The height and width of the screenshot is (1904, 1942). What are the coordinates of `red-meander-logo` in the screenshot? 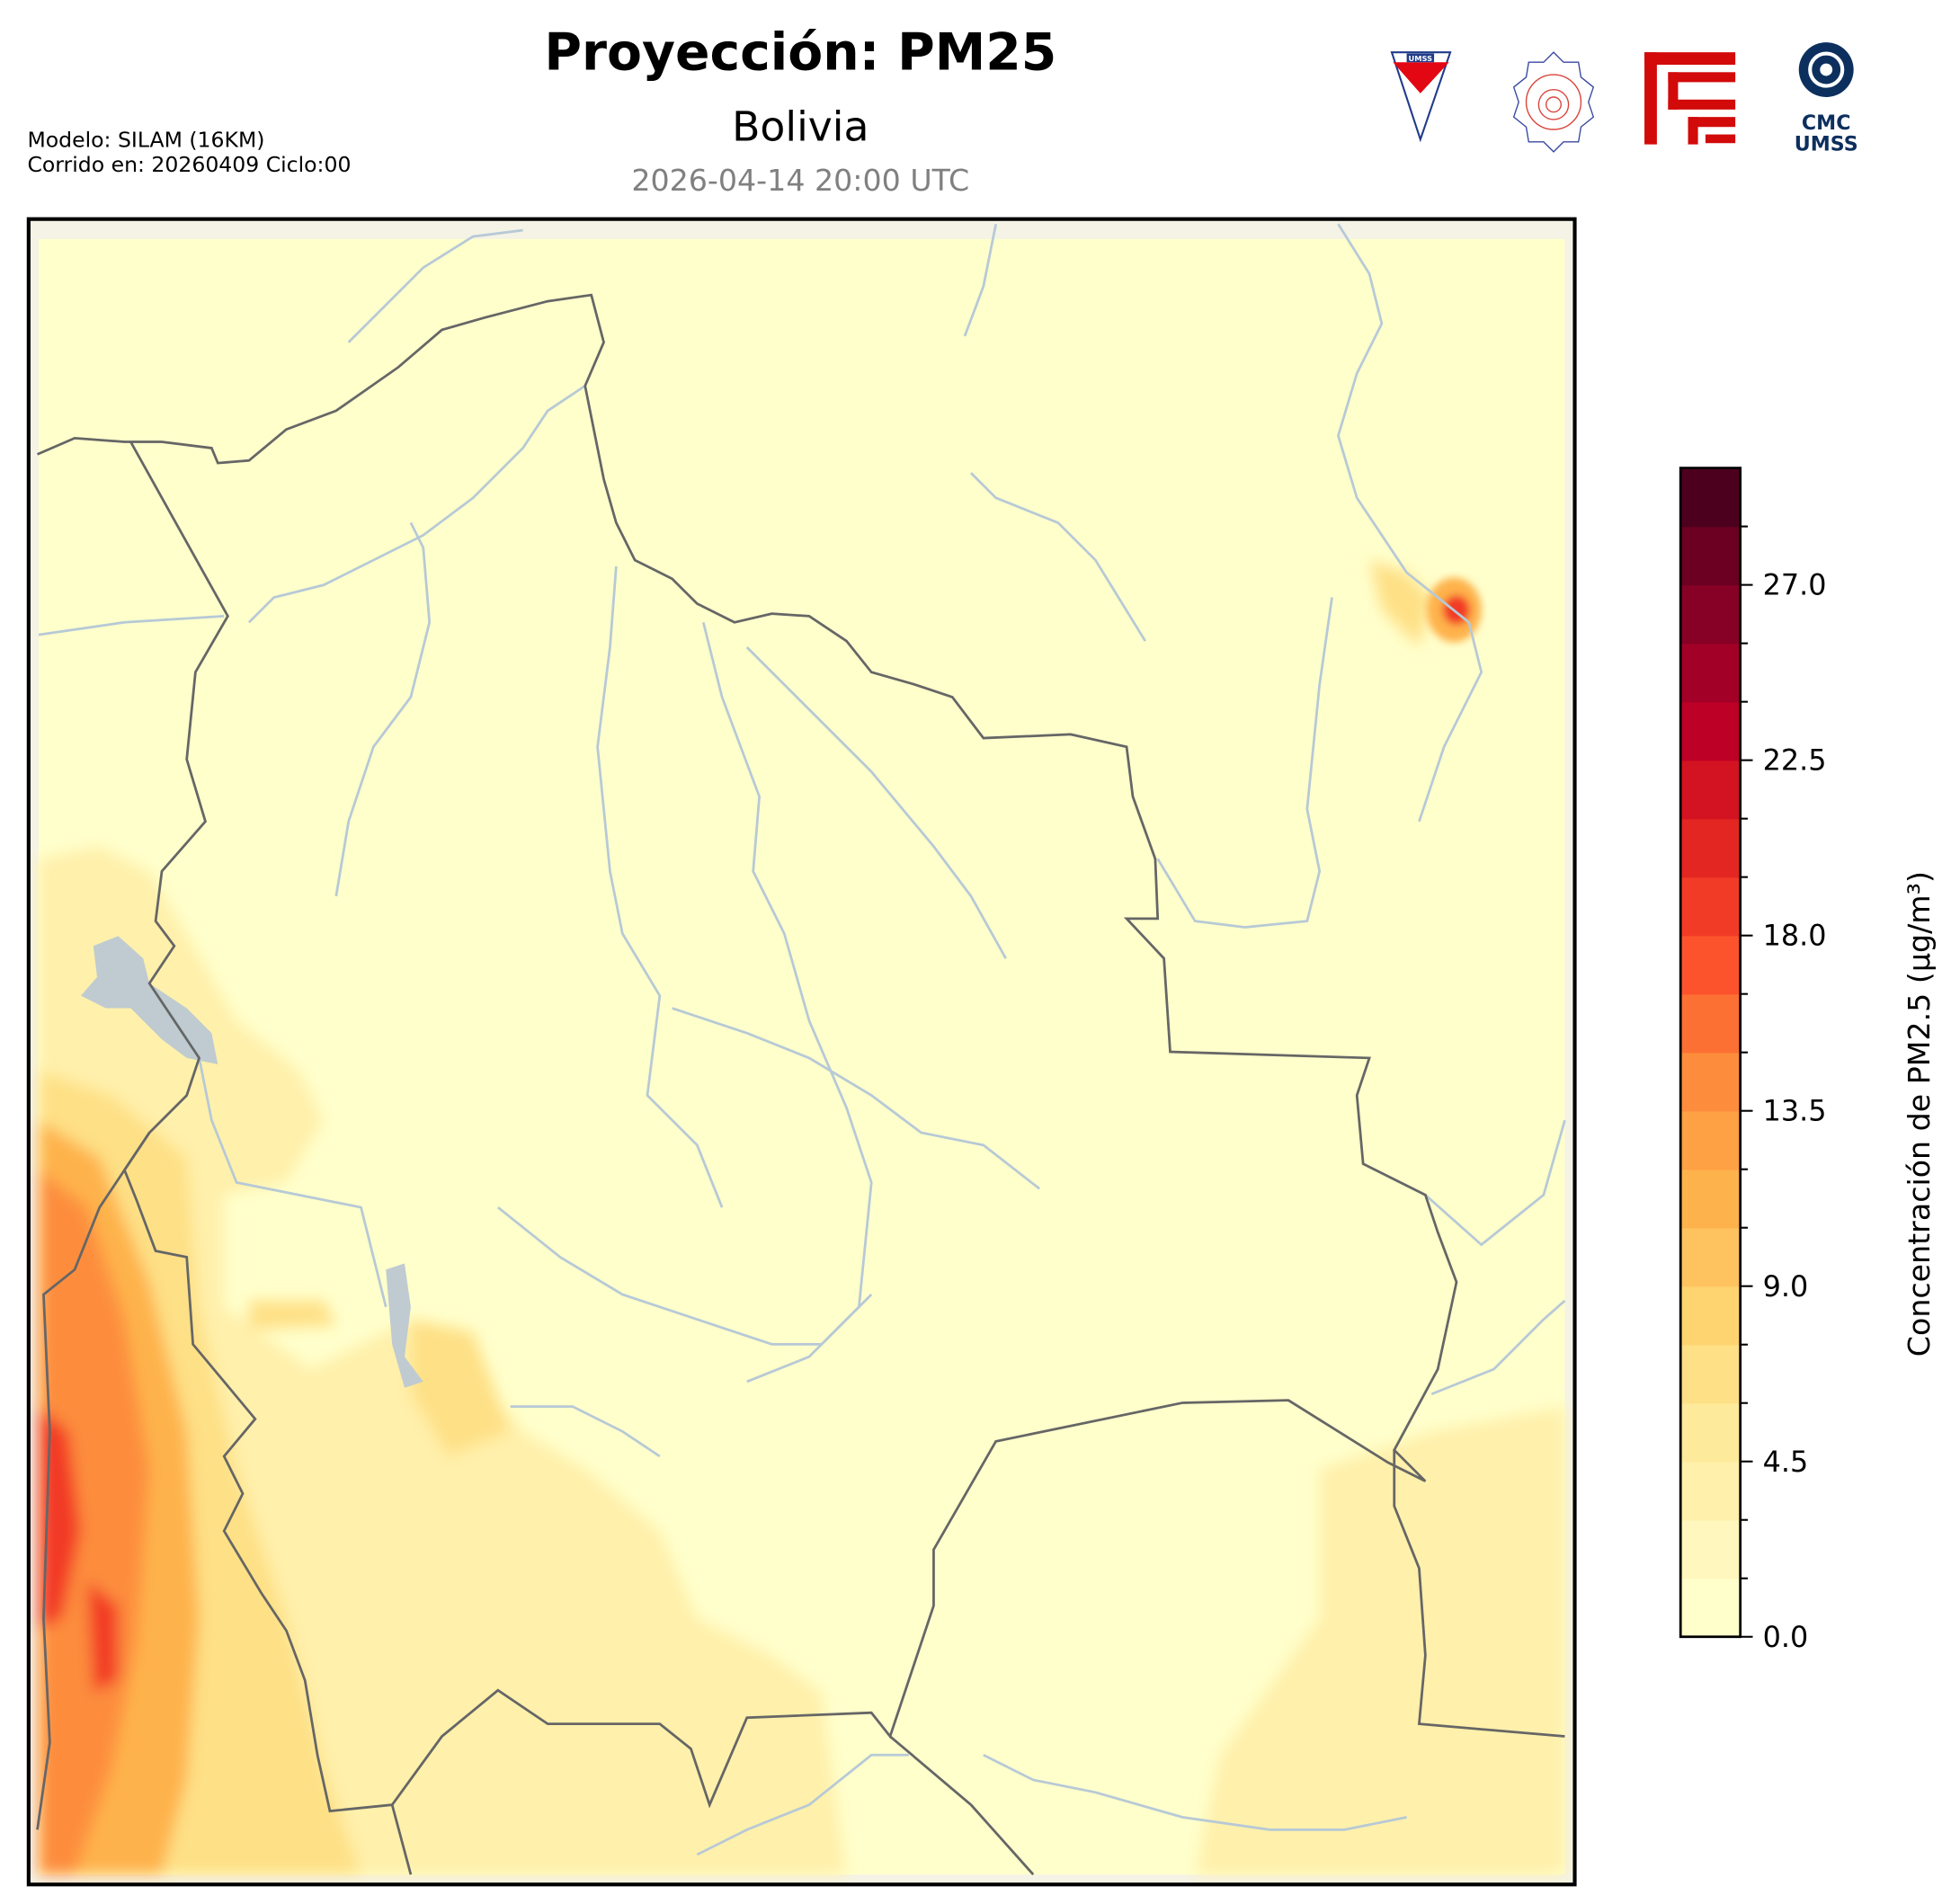 It's located at (1690, 98).